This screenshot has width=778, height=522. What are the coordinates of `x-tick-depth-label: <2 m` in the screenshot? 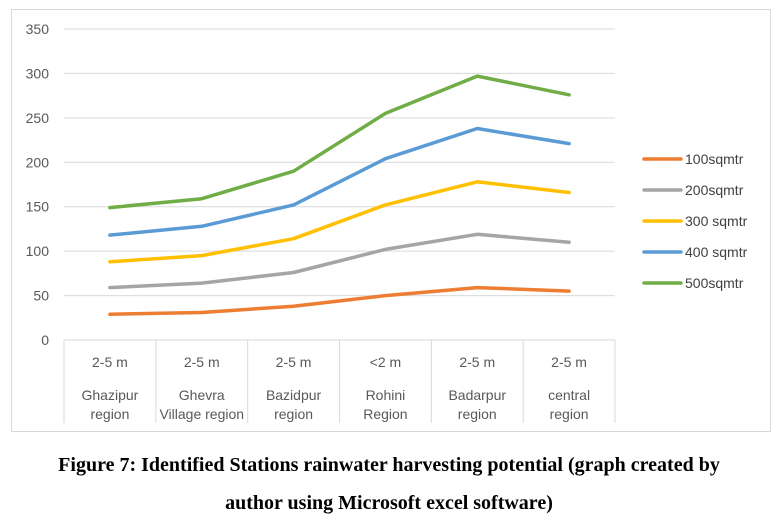 It's located at (386, 362).